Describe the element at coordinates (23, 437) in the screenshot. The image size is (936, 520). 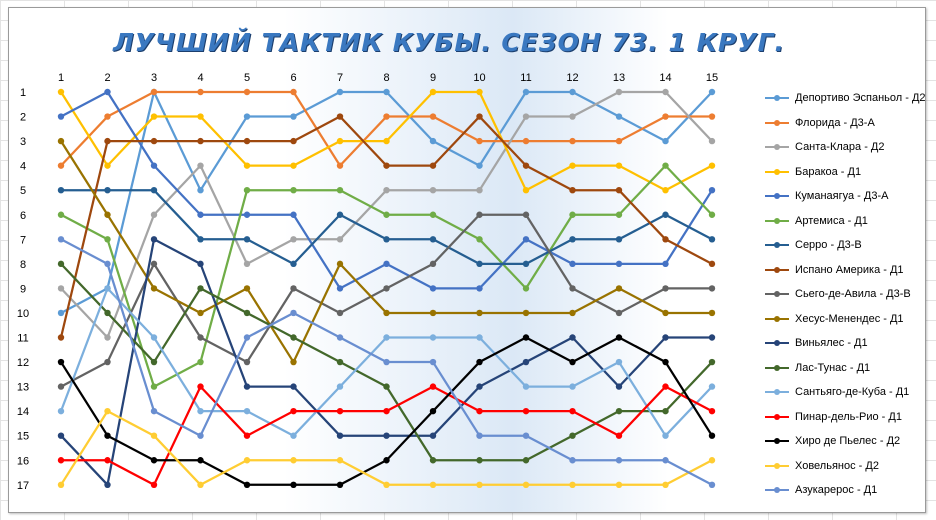
I see `y-tick-label: 15` at that location.